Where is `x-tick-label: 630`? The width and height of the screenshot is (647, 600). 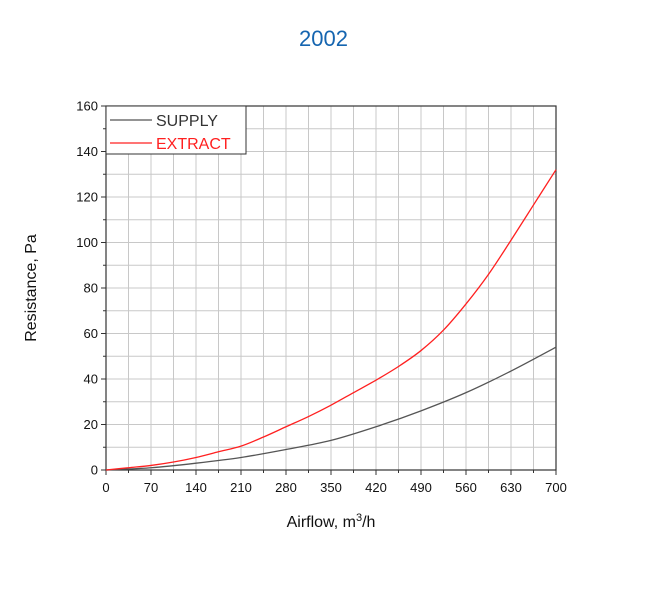 x-tick-label: 630 is located at coordinates (511, 487).